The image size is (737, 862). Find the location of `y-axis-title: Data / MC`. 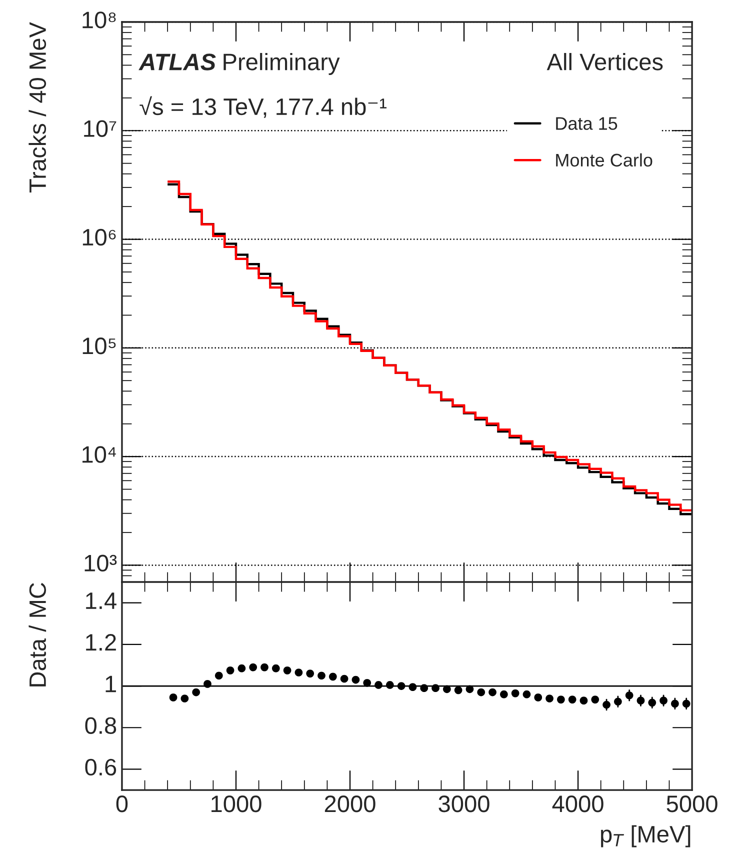

y-axis-title: Data / MC is located at coordinates (37, 634).